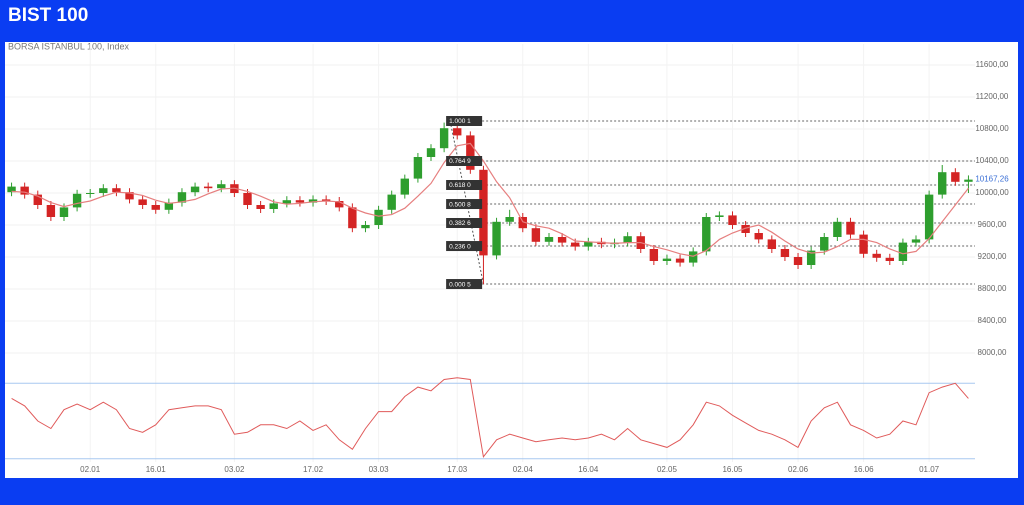 This screenshot has width=1024, height=505. Describe the element at coordinates (460, 121) in the screenshot. I see `fib-label: 1.000 1` at that location.